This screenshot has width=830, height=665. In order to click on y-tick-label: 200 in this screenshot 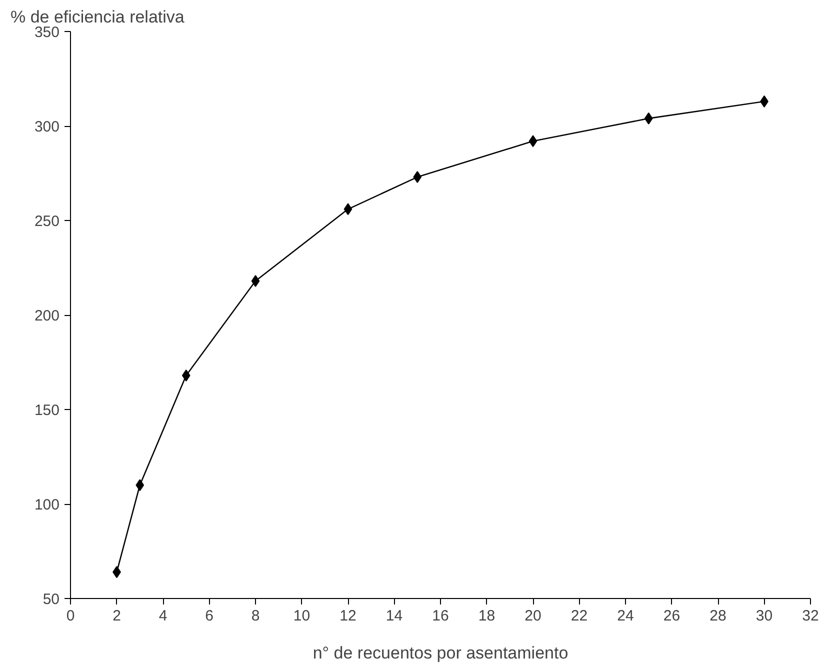, I will do `click(47, 316)`.